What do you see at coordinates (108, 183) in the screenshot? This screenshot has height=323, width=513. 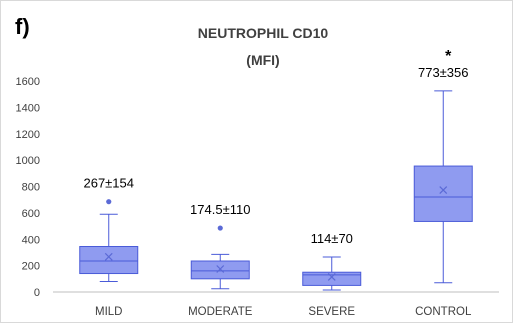 I see `mean-sd-annotation: 267±154` at bounding box center [108, 183].